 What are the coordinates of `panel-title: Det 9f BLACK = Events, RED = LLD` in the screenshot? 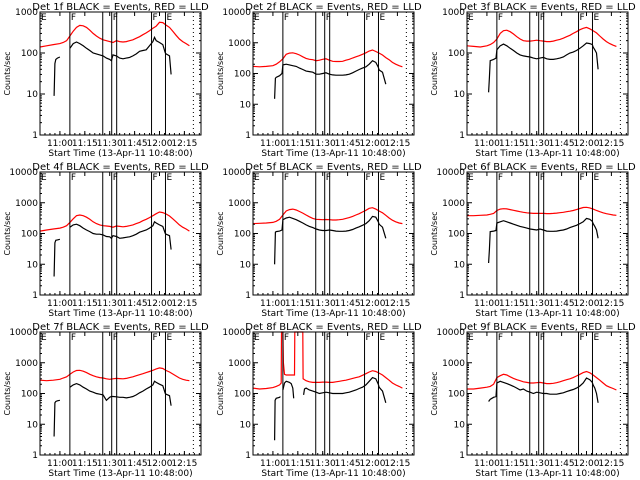 It's located at (547, 327).